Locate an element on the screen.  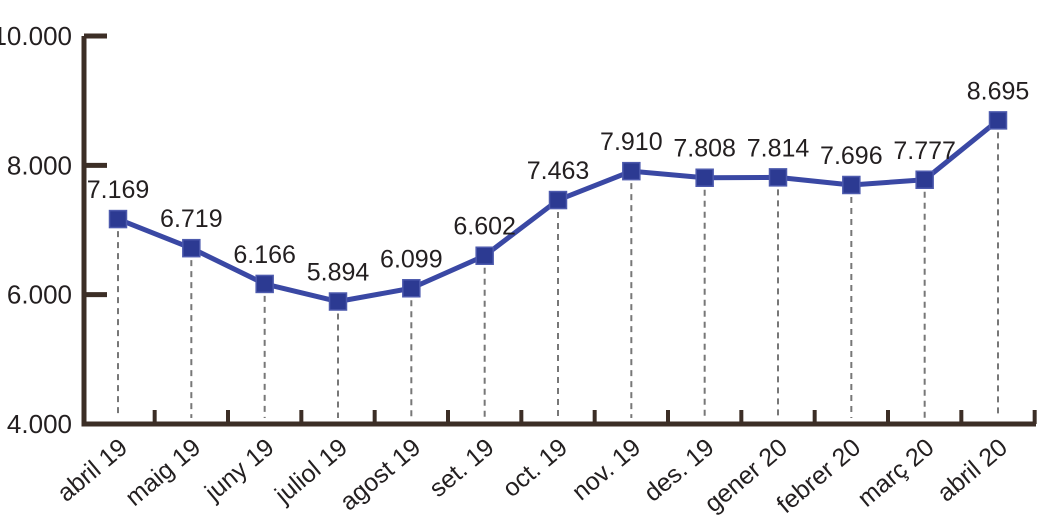
data-point-value-label: 7.808 is located at coordinates (704, 149).